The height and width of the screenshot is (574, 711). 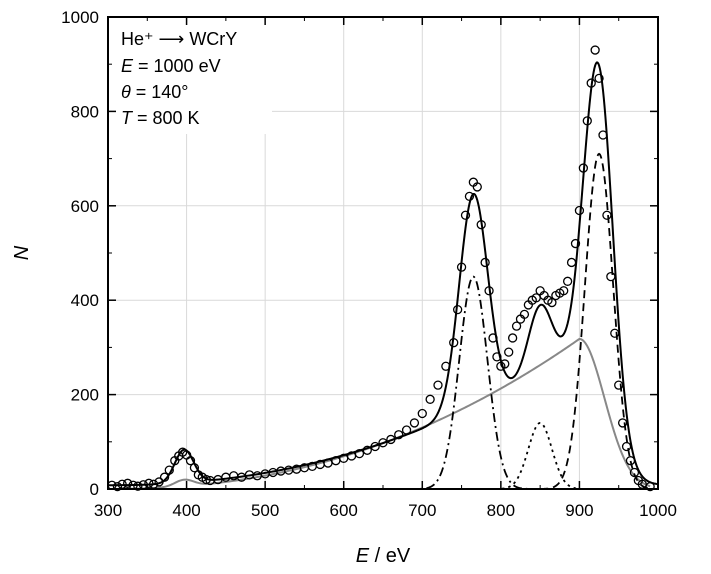 What do you see at coordinates (127, 118) in the screenshot?
I see `annotation-line-4-var: T` at bounding box center [127, 118].